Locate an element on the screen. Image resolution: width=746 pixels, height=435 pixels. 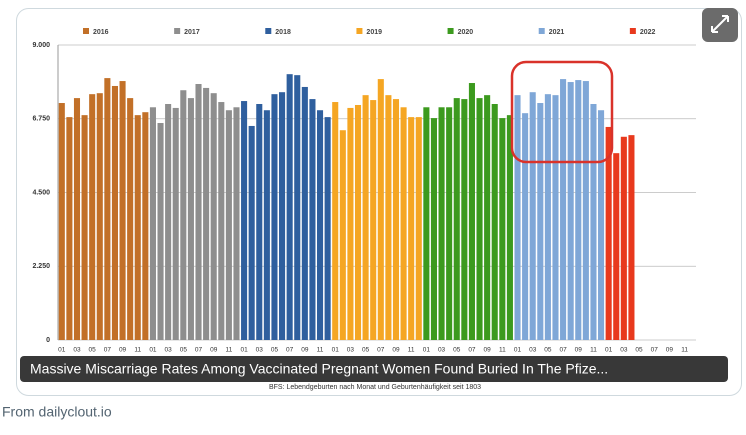
legend-label: 2016 is located at coordinates (101, 32).